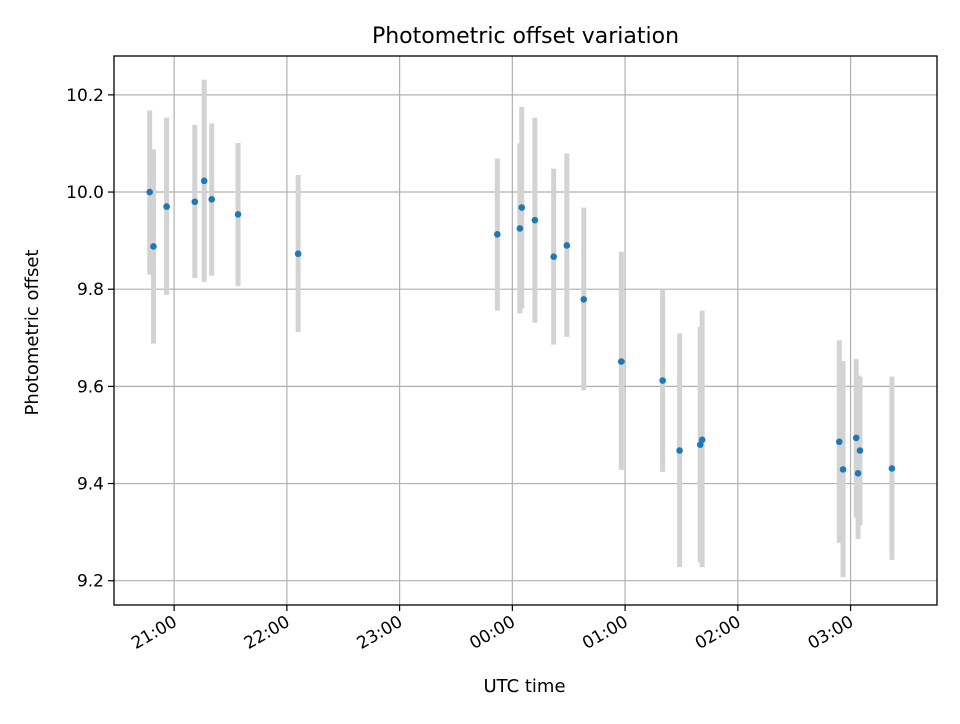  Describe the element at coordinates (85, 96) in the screenshot. I see `y-tick-label: 10.2` at that location.